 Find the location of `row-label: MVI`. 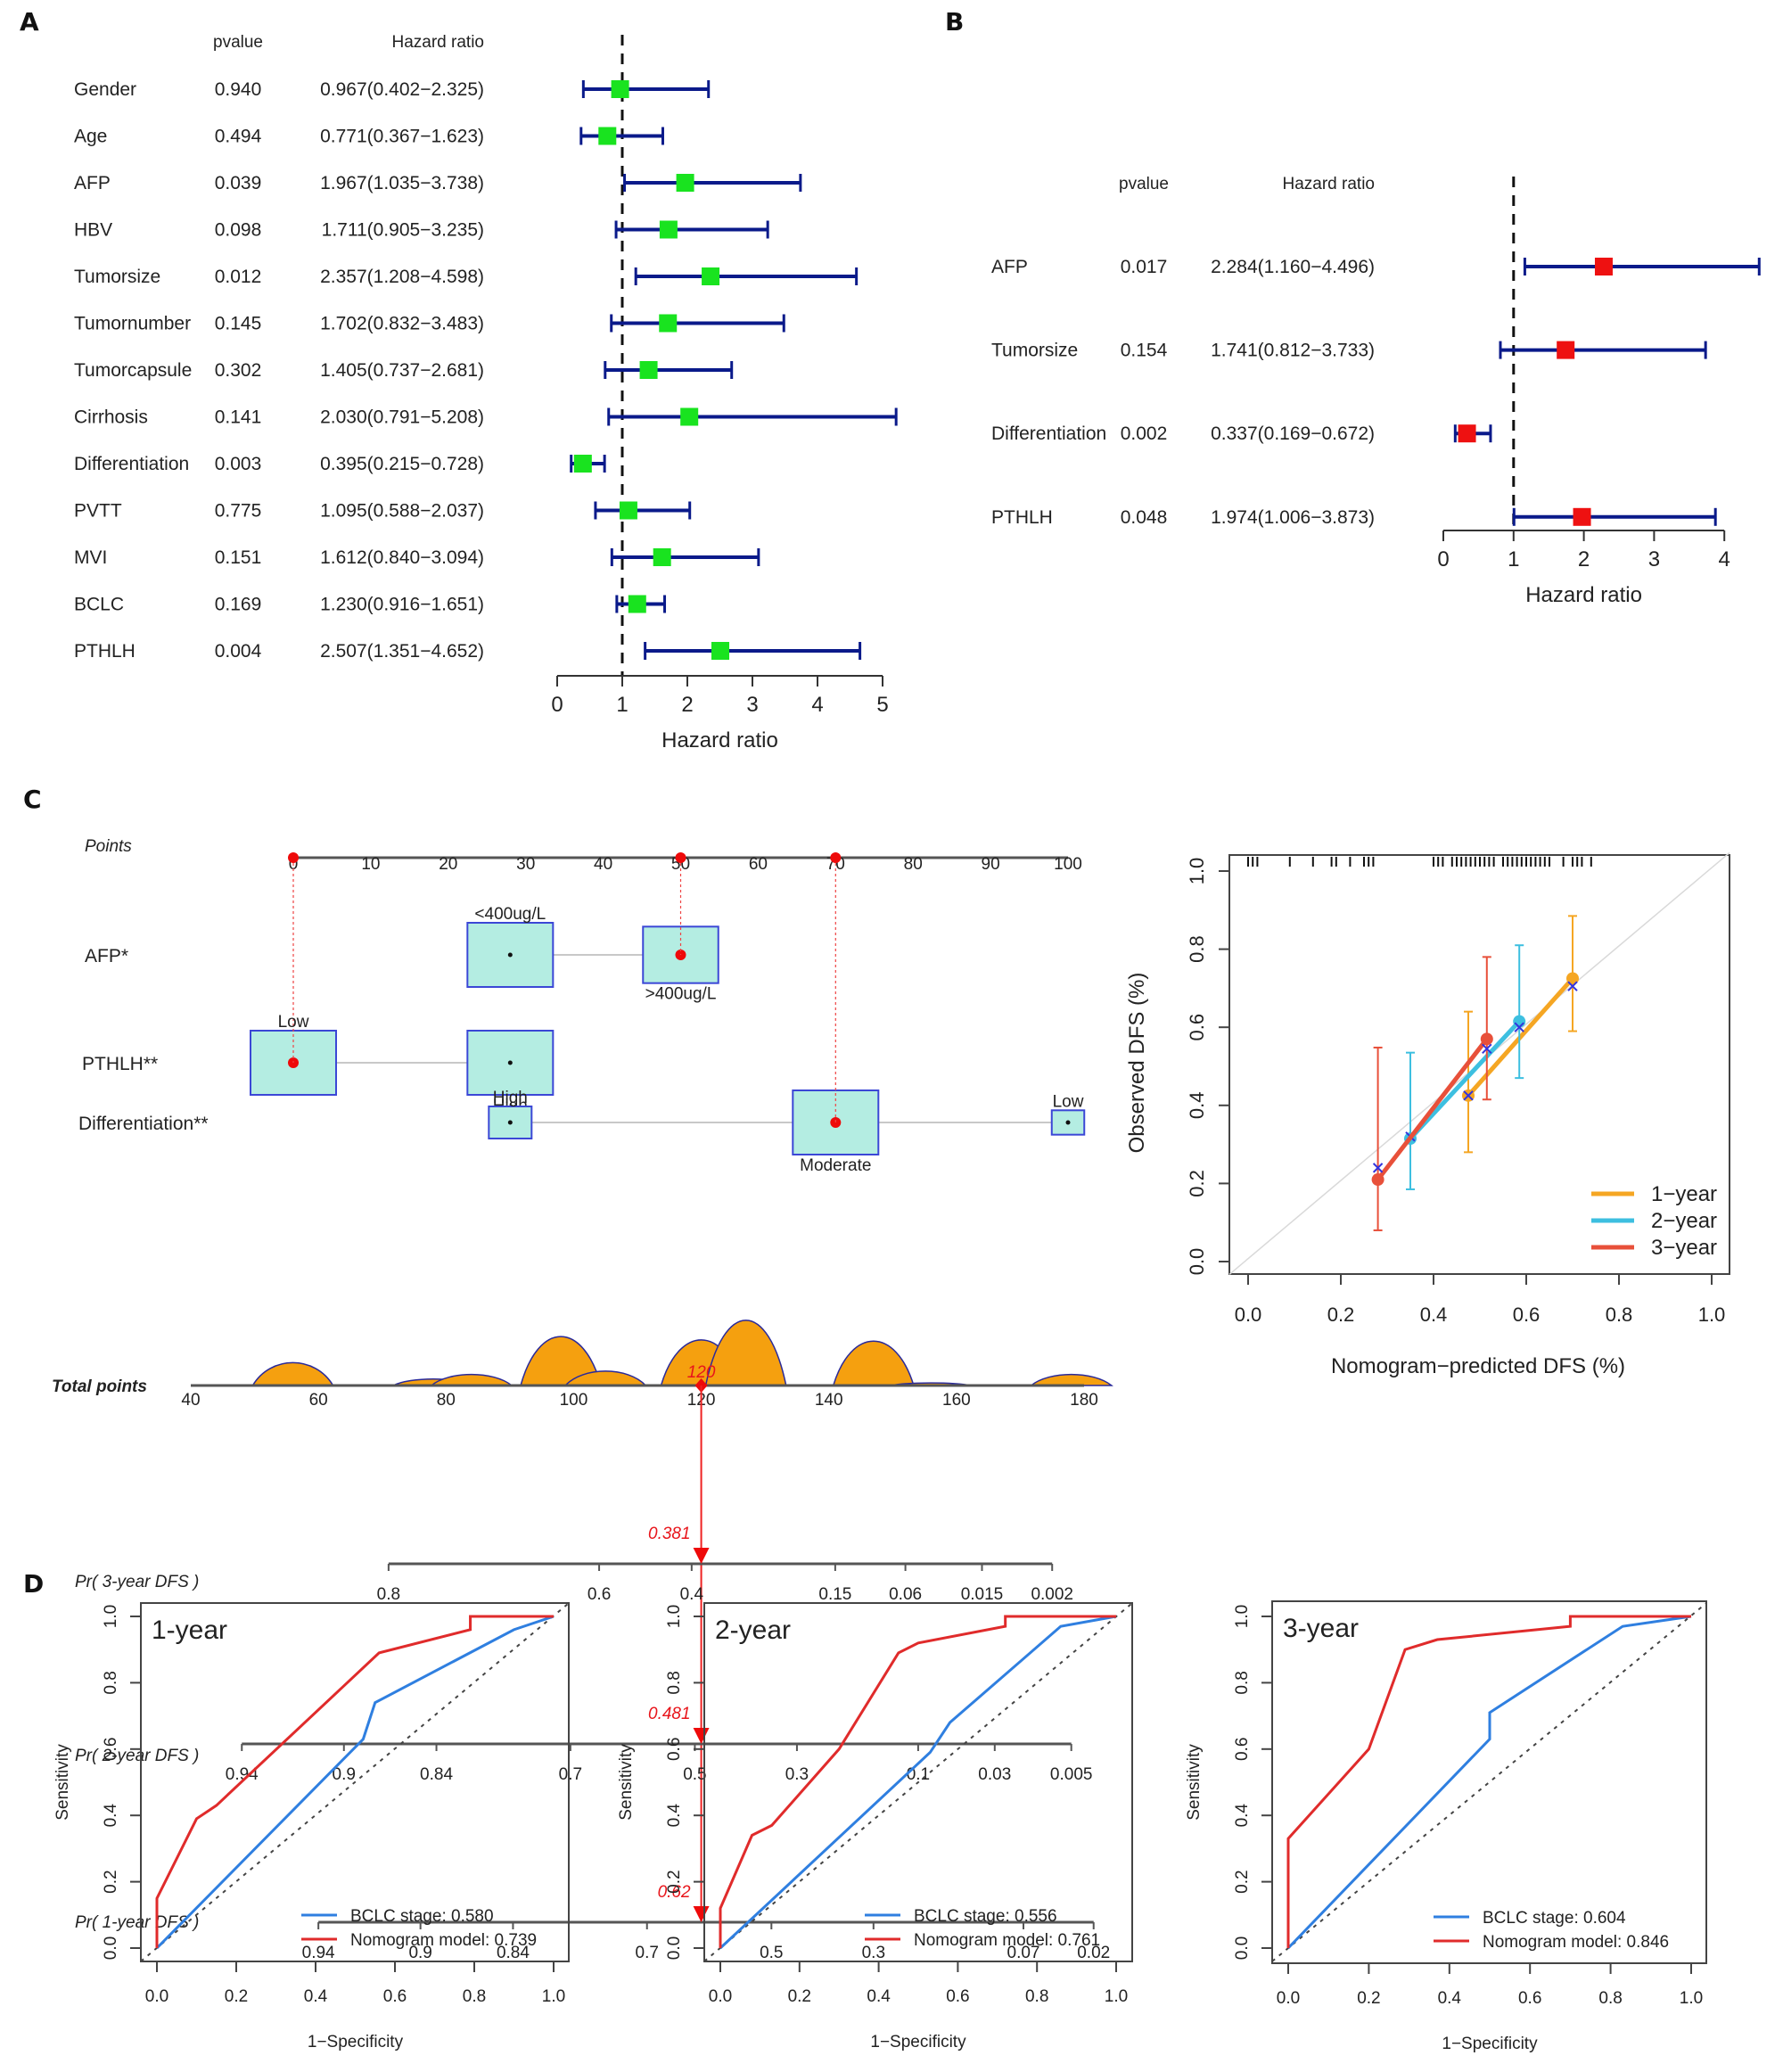

row-label: MVI is located at coordinates (90, 557).